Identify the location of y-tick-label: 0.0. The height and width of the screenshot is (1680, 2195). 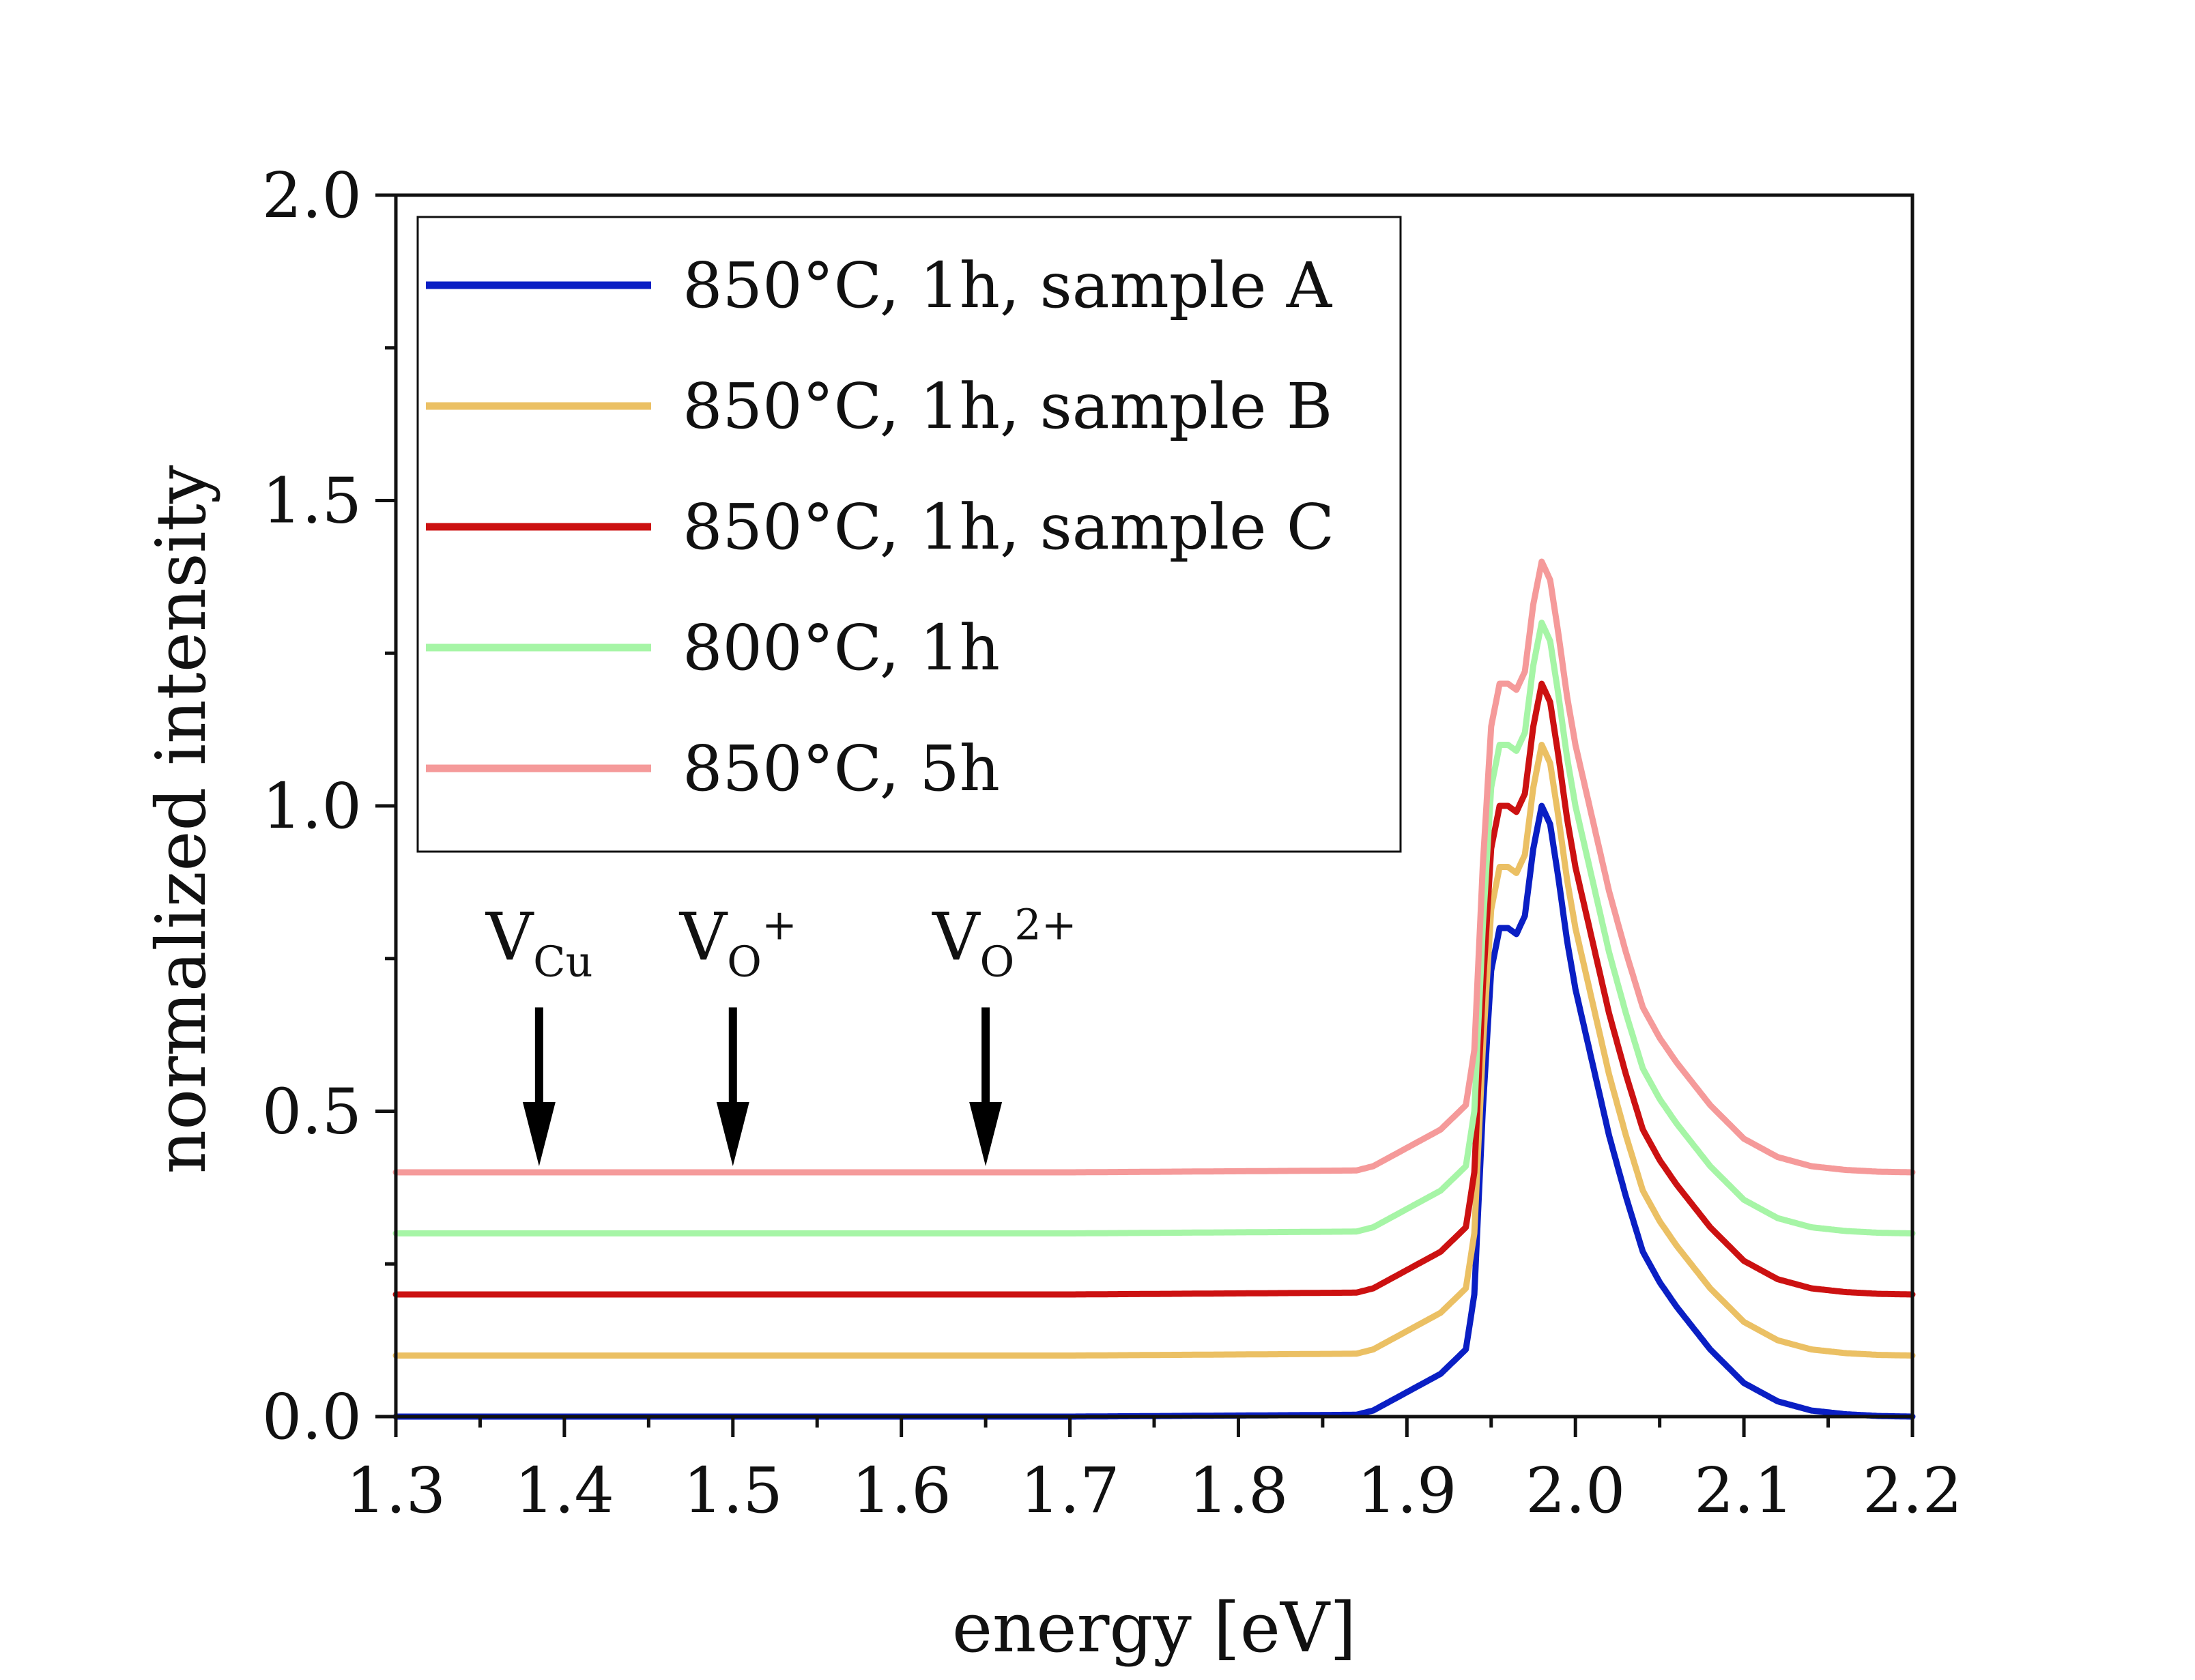
(312, 1416).